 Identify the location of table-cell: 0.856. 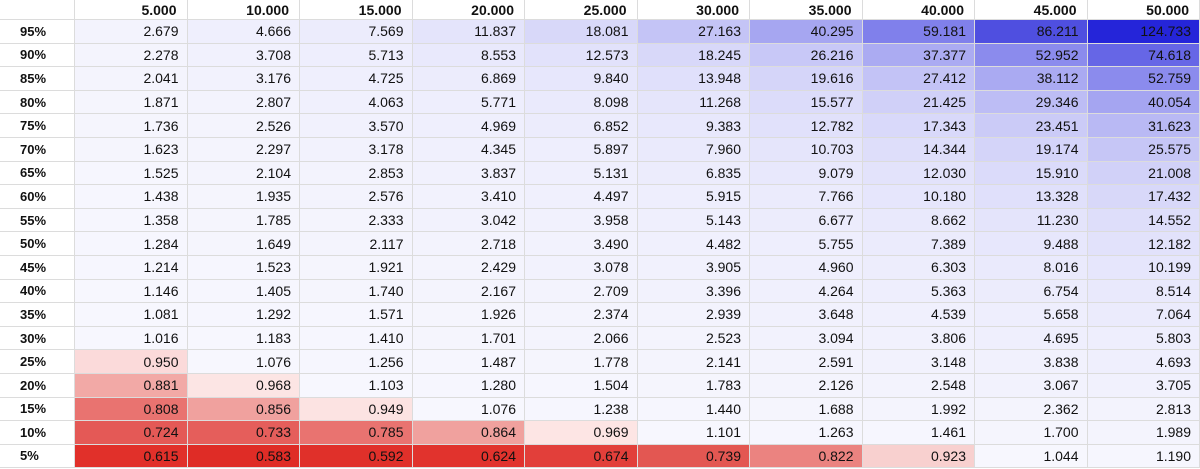
(243, 409).